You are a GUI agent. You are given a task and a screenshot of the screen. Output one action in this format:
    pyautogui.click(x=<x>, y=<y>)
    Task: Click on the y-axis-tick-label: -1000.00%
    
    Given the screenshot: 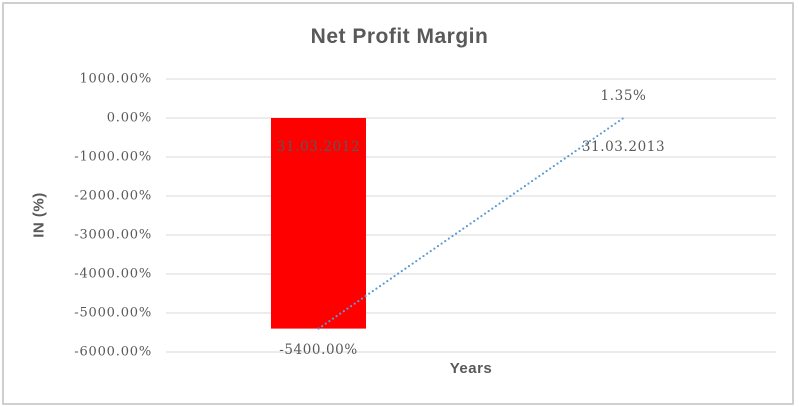 What is the action you would take?
    pyautogui.click(x=113, y=157)
    